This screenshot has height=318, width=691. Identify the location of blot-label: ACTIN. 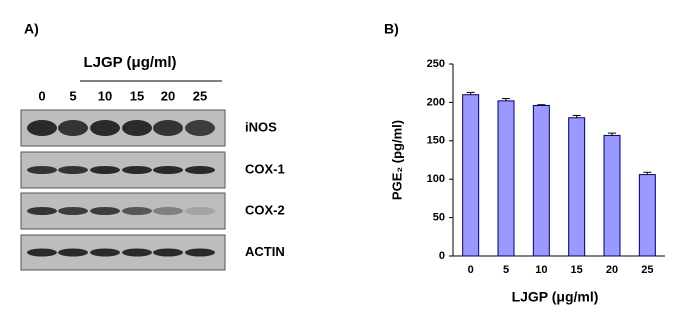
(265, 251).